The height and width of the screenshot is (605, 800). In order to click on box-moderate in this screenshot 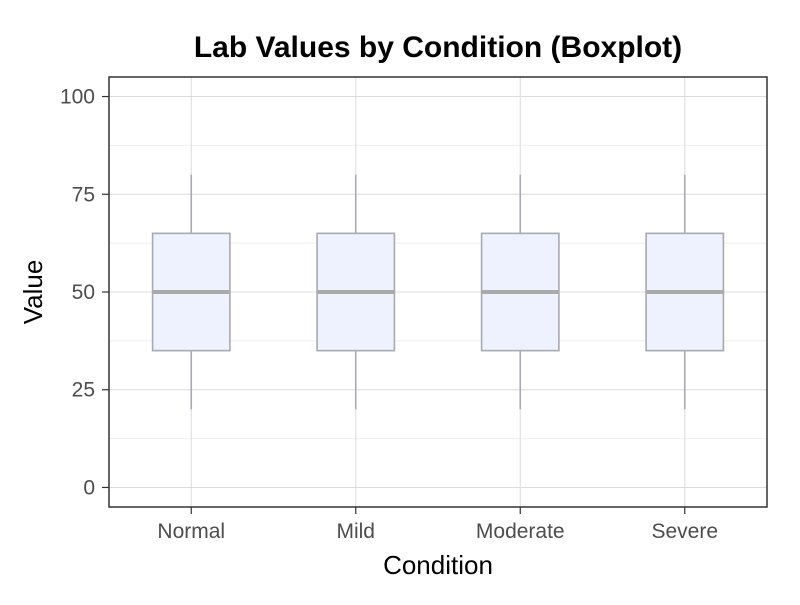, I will do `click(520, 292)`.